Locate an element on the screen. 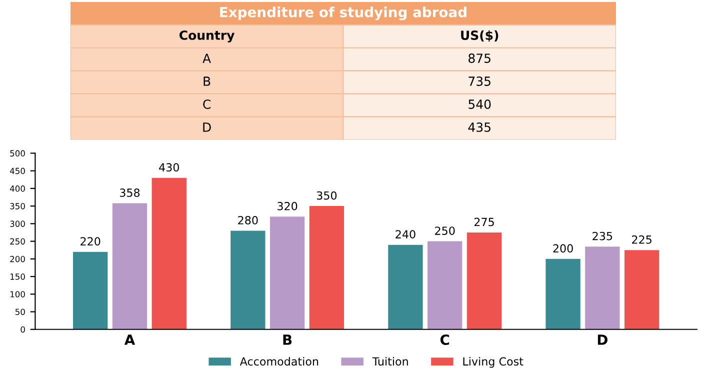  legend-label: Accomodation is located at coordinates (279, 361).